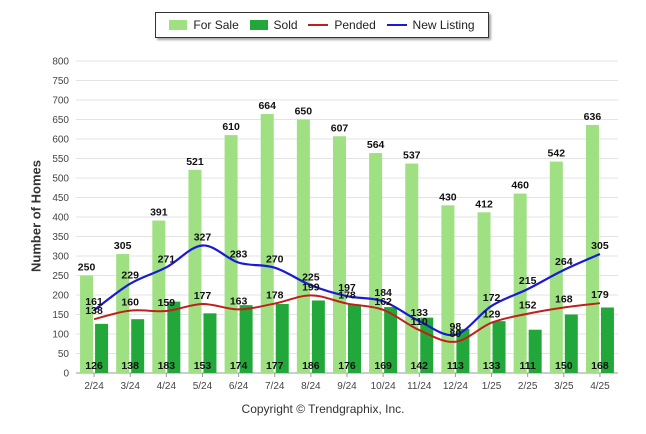  I want to click on y-tick-label: 650, so click(60, 120).